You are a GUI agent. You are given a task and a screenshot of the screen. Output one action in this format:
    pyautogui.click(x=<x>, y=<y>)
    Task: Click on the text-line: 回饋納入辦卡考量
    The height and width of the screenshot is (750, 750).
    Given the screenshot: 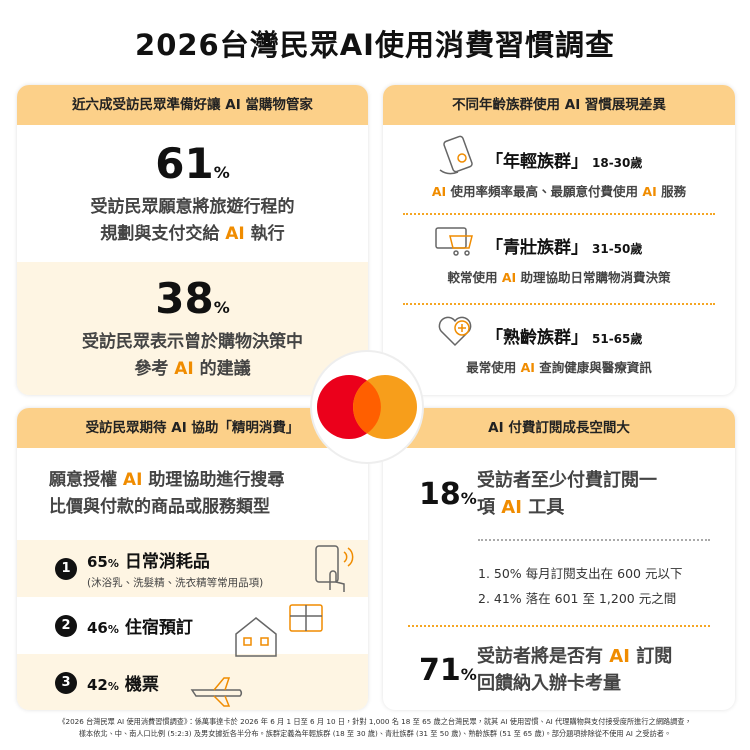 What is the action you would take?
    pyautogui.click(x=574, y=683)
    